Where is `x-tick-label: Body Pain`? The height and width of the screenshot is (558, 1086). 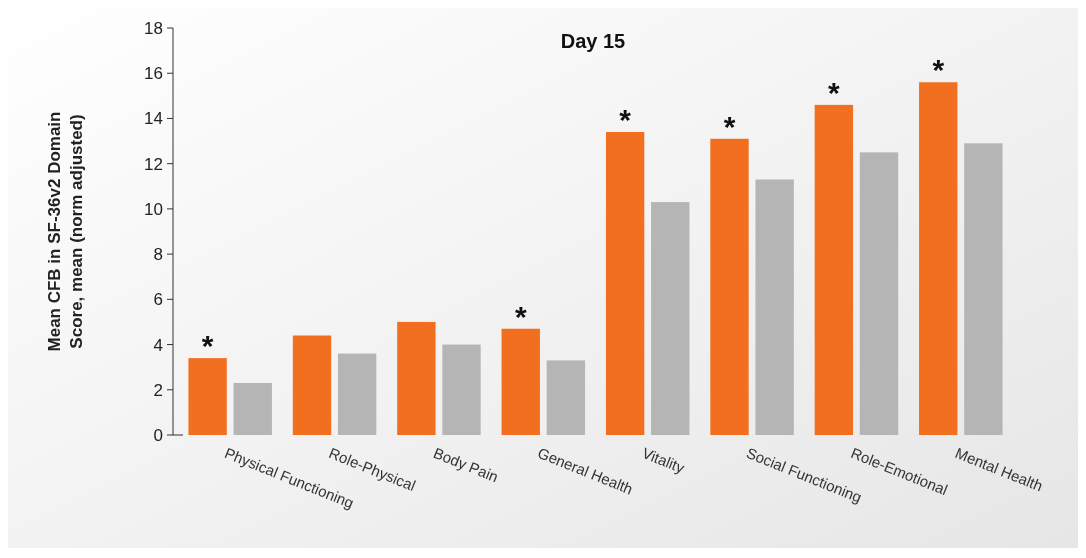 x-tick-label: Body Pain is located at coordinates (466, 465).